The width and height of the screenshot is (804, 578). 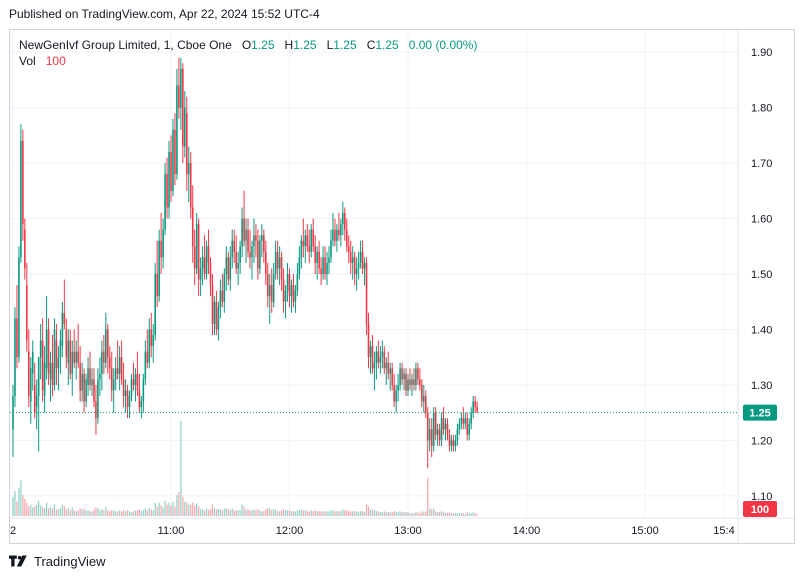 I want to click on tradingview-logo-icon, so click(x=19, y=561).